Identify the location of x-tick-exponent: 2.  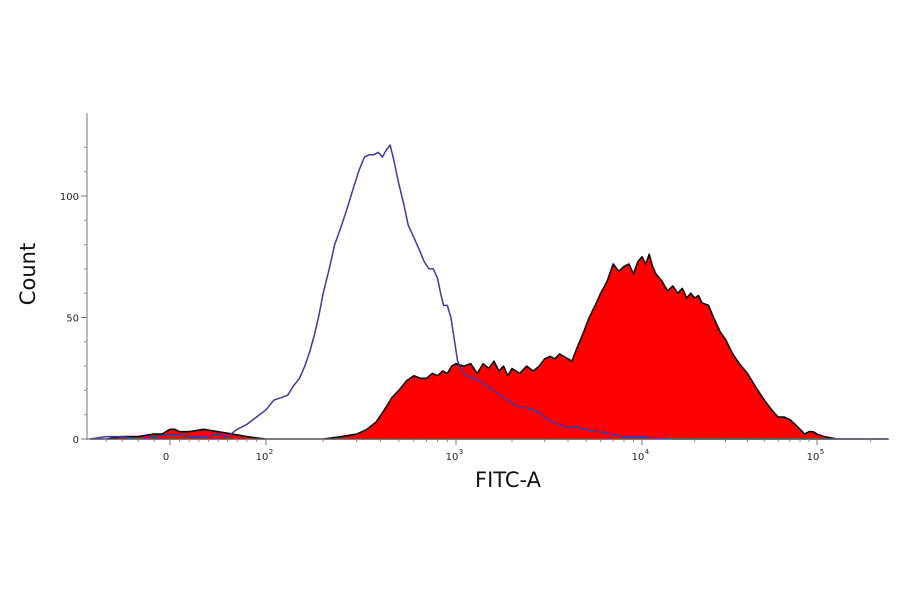
(271, 452).